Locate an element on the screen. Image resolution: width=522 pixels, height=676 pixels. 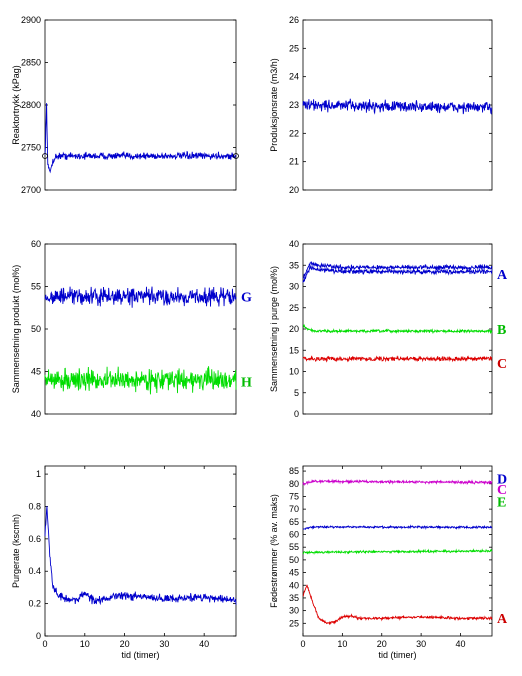
series-letter-label: H is located at coordinates (246, 383).